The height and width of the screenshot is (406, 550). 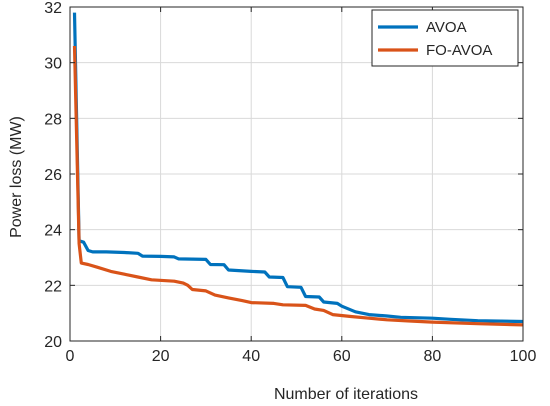 I want to click on y-tick-label: 24, so click(x=53, y=231).